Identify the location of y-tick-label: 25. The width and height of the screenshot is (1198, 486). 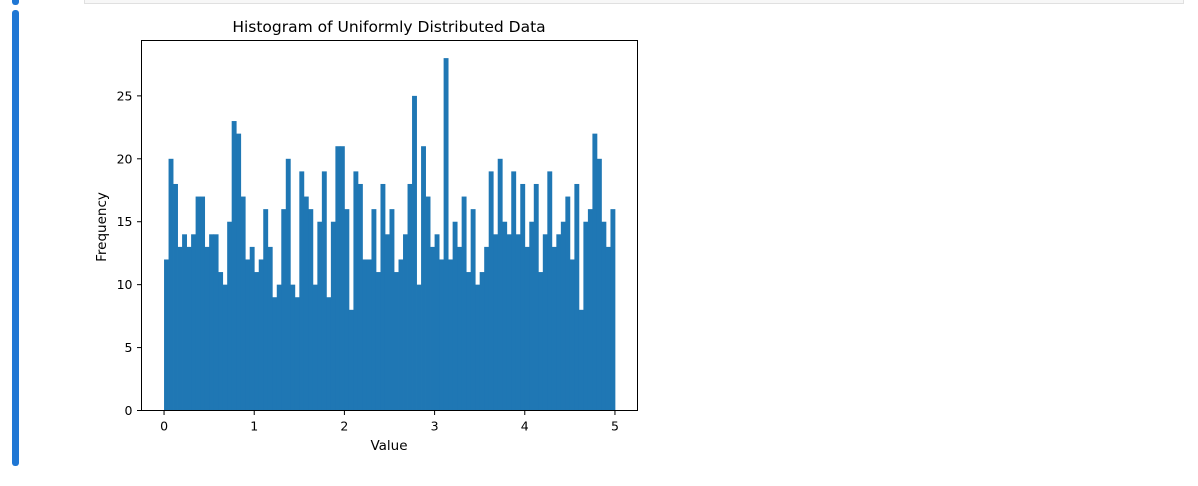
(125, 95).